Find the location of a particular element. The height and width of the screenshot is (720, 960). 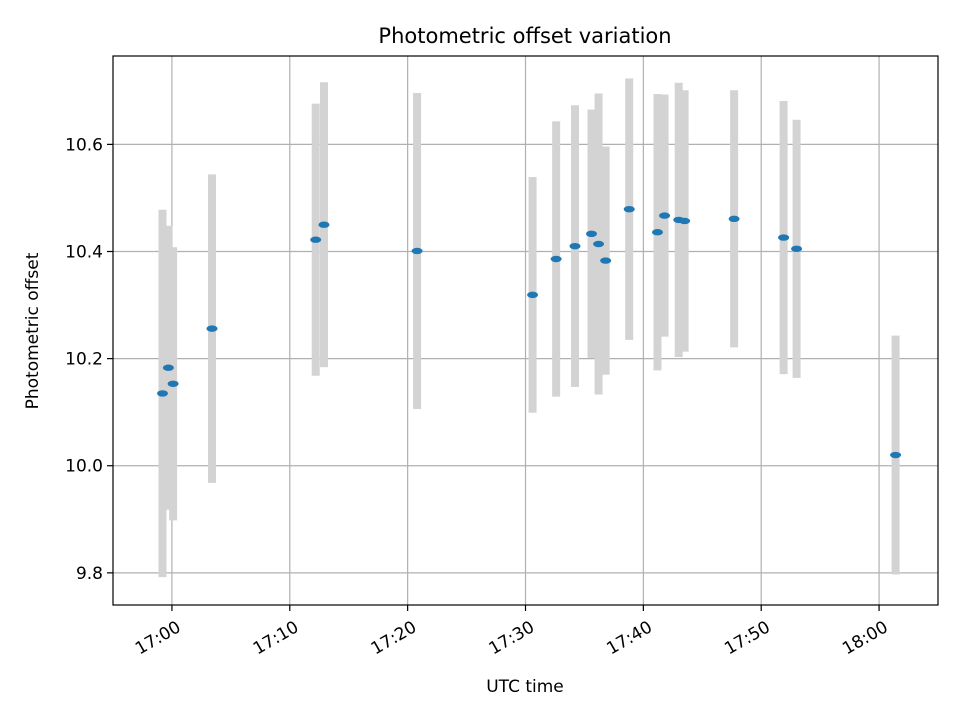

x-tick-label: 17:30 is located at coordinates (512, 638).